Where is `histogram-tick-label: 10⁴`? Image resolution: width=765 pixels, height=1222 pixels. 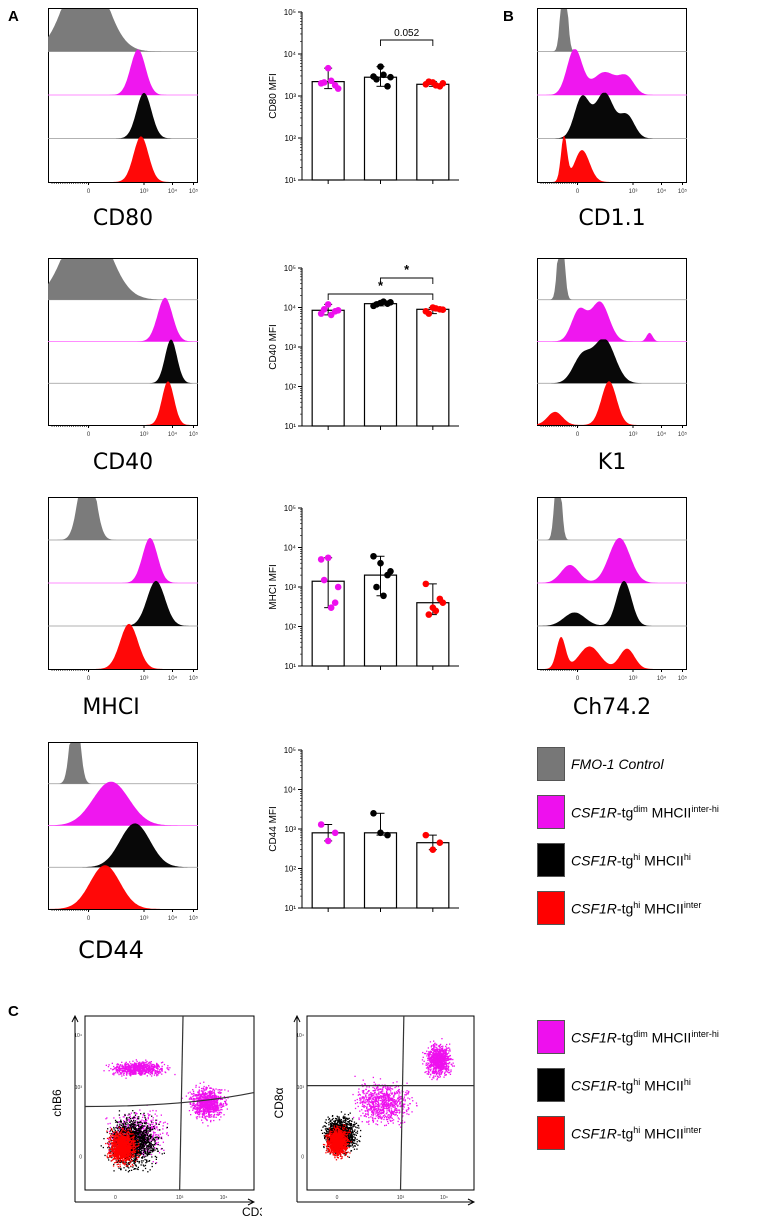 histogram-tick-label: 10⁴ is located at coordinates (173, 918).